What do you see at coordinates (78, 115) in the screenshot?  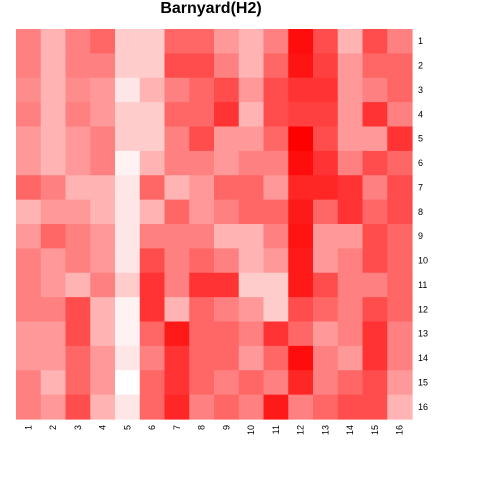 I see `heatmap-cell-r4-c3` at bounding box center [78, 115].